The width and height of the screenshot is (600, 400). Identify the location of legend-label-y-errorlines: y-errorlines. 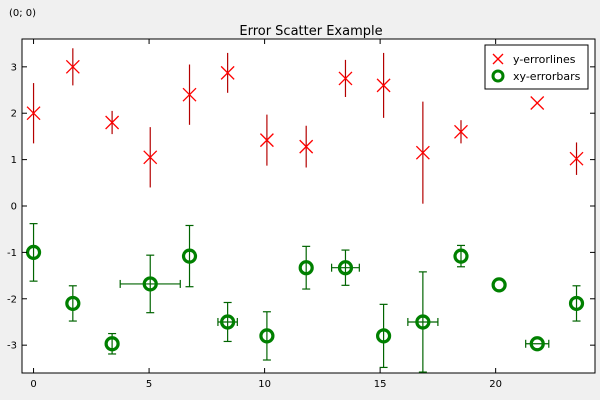
(544, 59).